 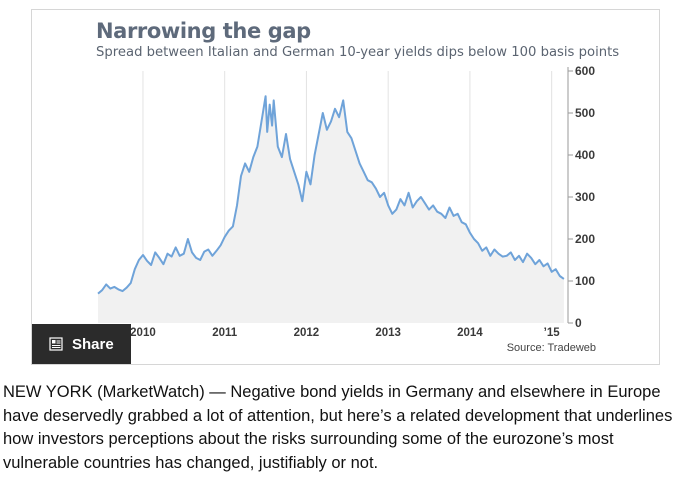 What do you see at coordinates (585, 281) in the screenshot?
I see `y-tick-label-100: 100` at bounding box center [585, 281].